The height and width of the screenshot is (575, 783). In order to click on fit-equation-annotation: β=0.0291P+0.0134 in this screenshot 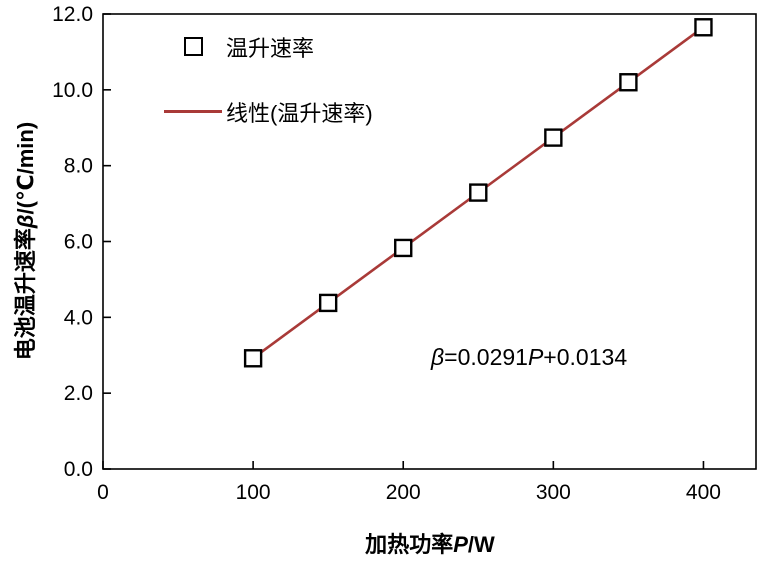, I will do `click(529, 357)`.